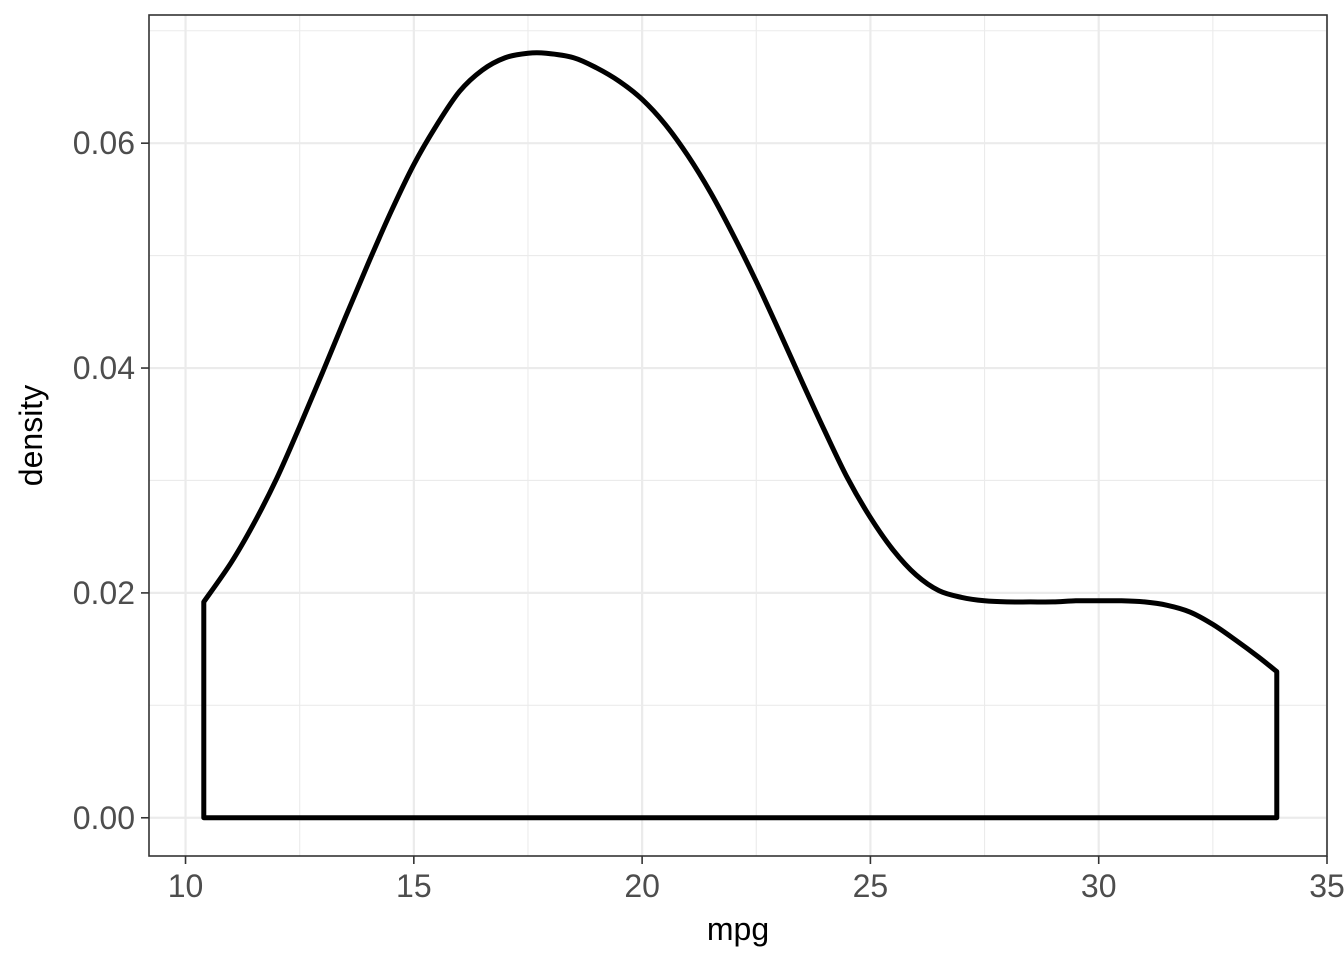 The width and height of the screenshot is (1344, 960). I want to click on y-tick-label: 0.06, so click(104, 143).